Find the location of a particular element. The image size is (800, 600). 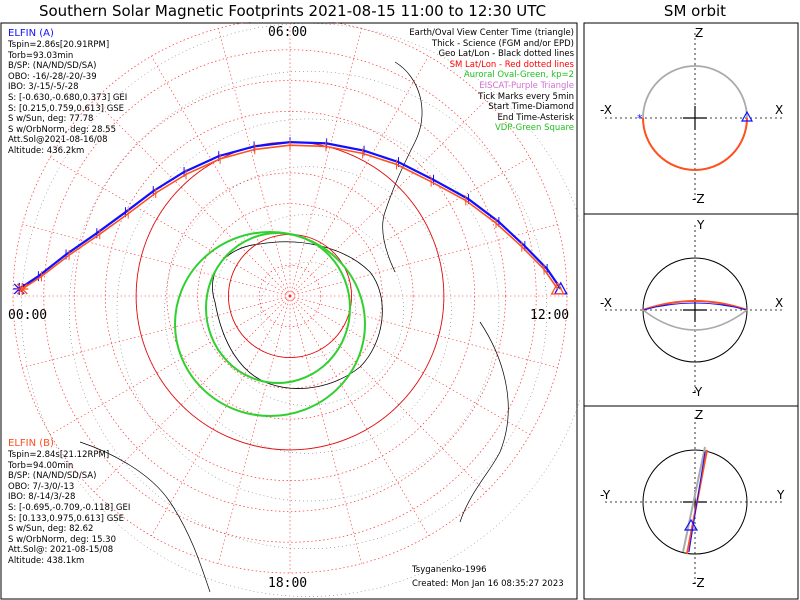

elfin-a-line: B/SP: (NA/ND/SD/SA) is located at coordinates (52, 66).